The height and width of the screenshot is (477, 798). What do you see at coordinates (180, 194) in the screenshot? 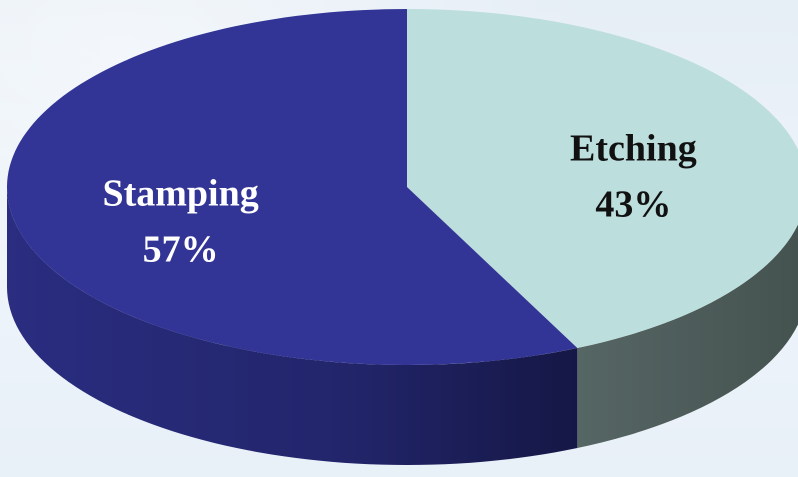
I see `slice-label-stamping: Stamping` at bounding box center [180, 194].